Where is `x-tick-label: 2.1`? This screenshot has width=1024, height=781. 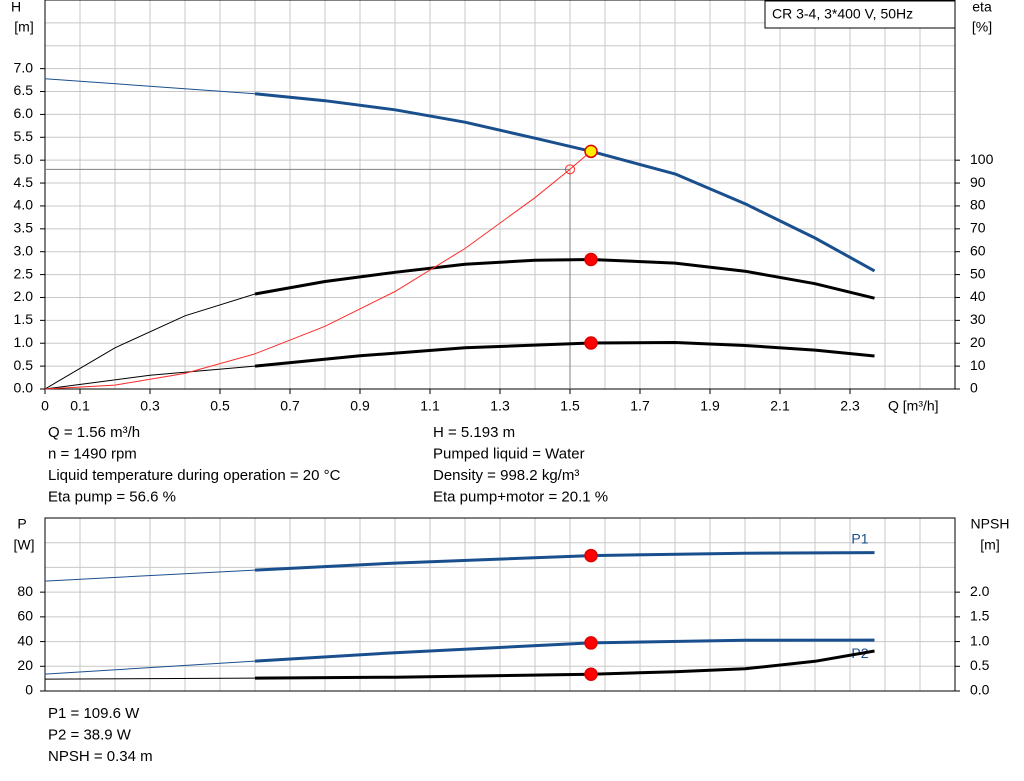 x-tick-label: 2.1 is located at coordinates (780, 406).